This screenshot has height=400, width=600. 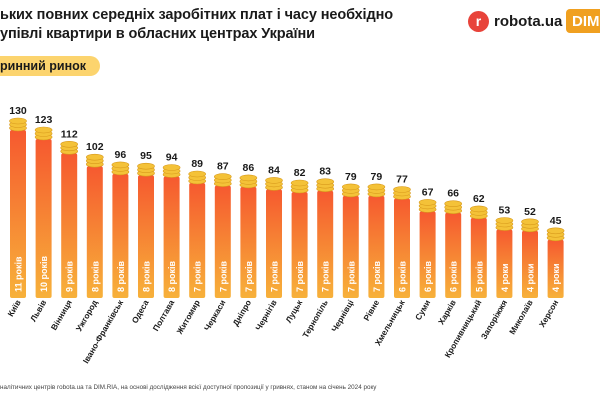 What do you see at coordinates (13, 308) in the screenshot?
I see `category-label-1: Київ` at bounding box center [13, 308].